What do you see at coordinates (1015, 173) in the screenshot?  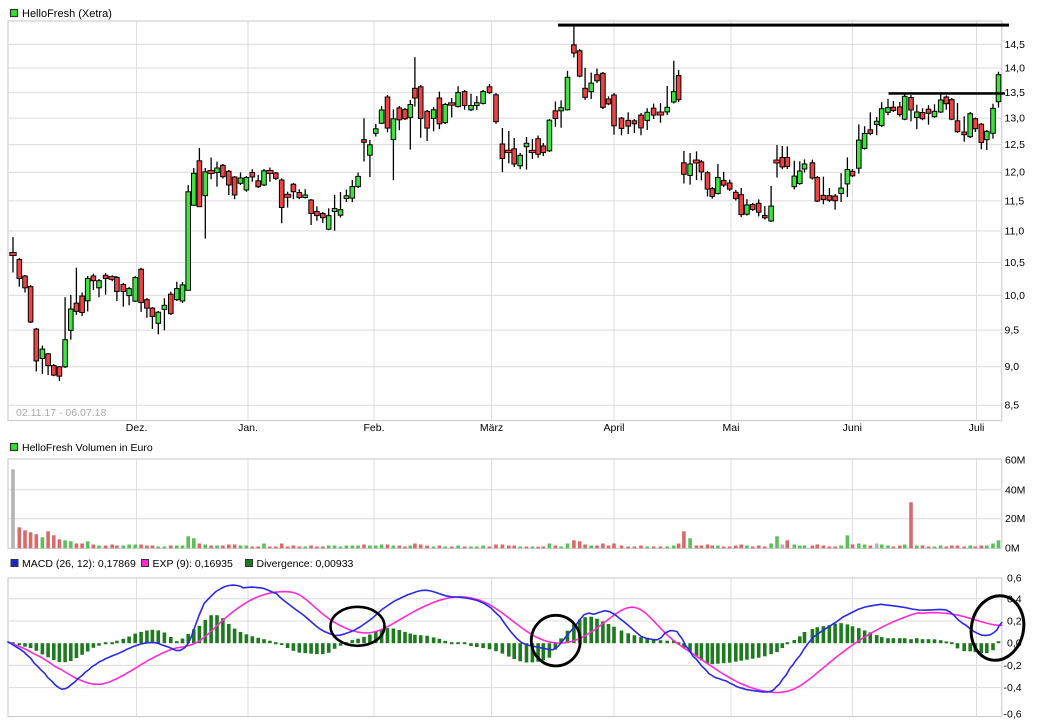 I see `svg-text: 12,0` at bounding box center [1015, 173].